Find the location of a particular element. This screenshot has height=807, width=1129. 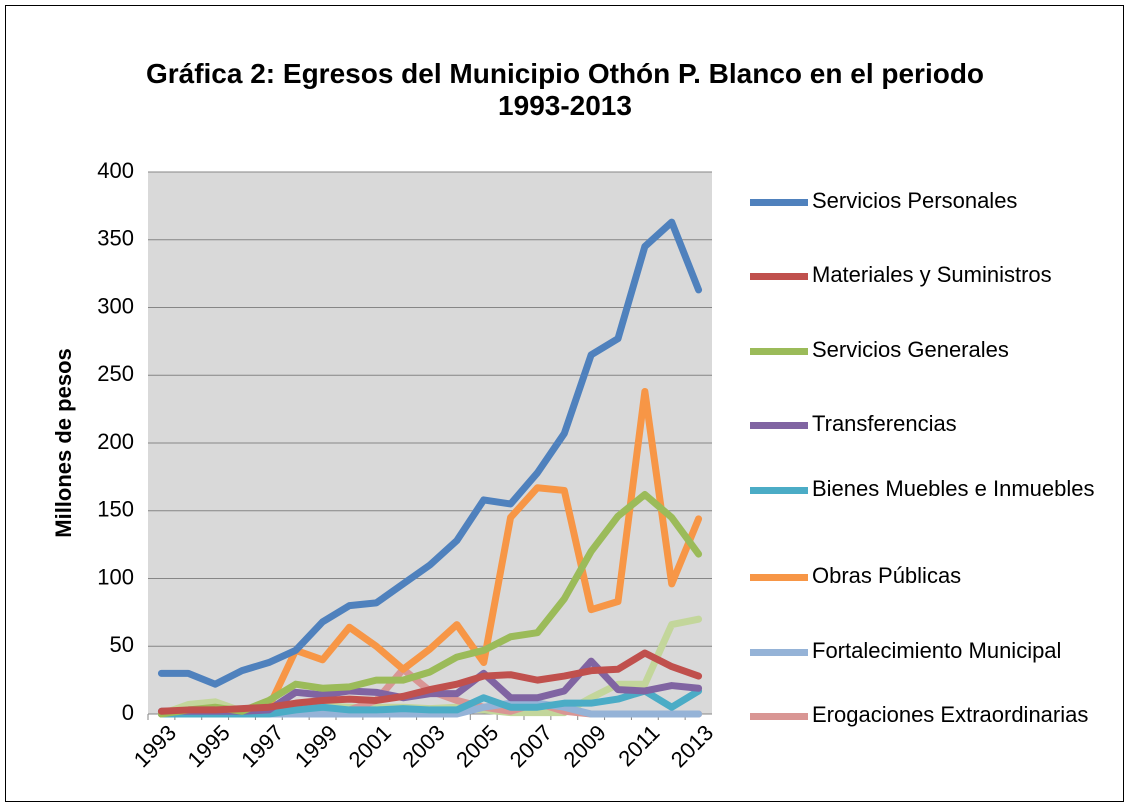

legend-label: Obras Públicas is located at coordinates (887, 575).